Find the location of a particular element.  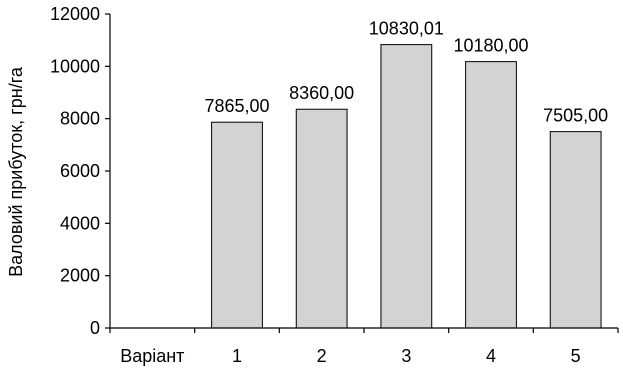

x-tick-label: 3 is located at coordinates (406, 356).